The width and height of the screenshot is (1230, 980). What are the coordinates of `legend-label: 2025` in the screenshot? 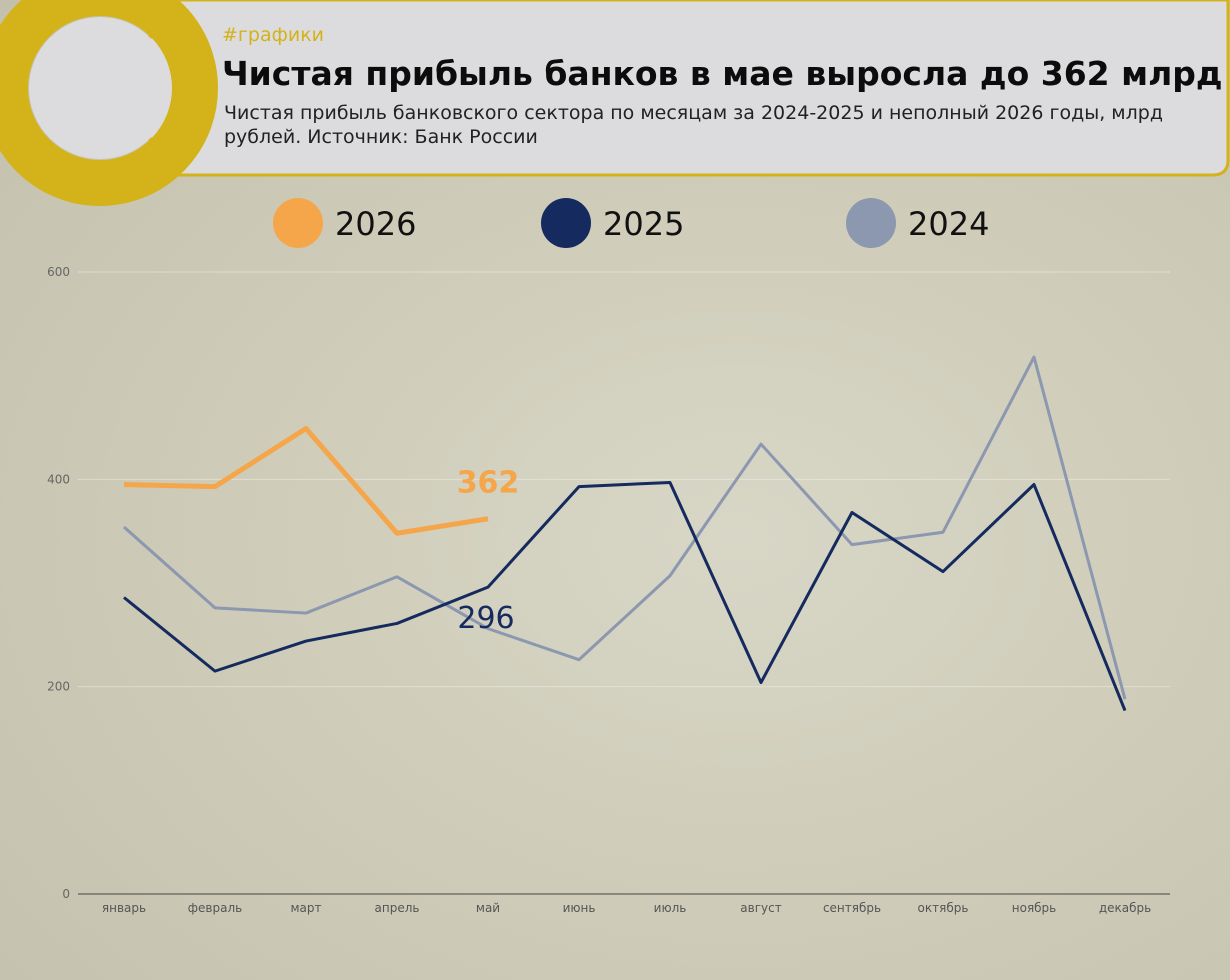 It's located at (643, 224).